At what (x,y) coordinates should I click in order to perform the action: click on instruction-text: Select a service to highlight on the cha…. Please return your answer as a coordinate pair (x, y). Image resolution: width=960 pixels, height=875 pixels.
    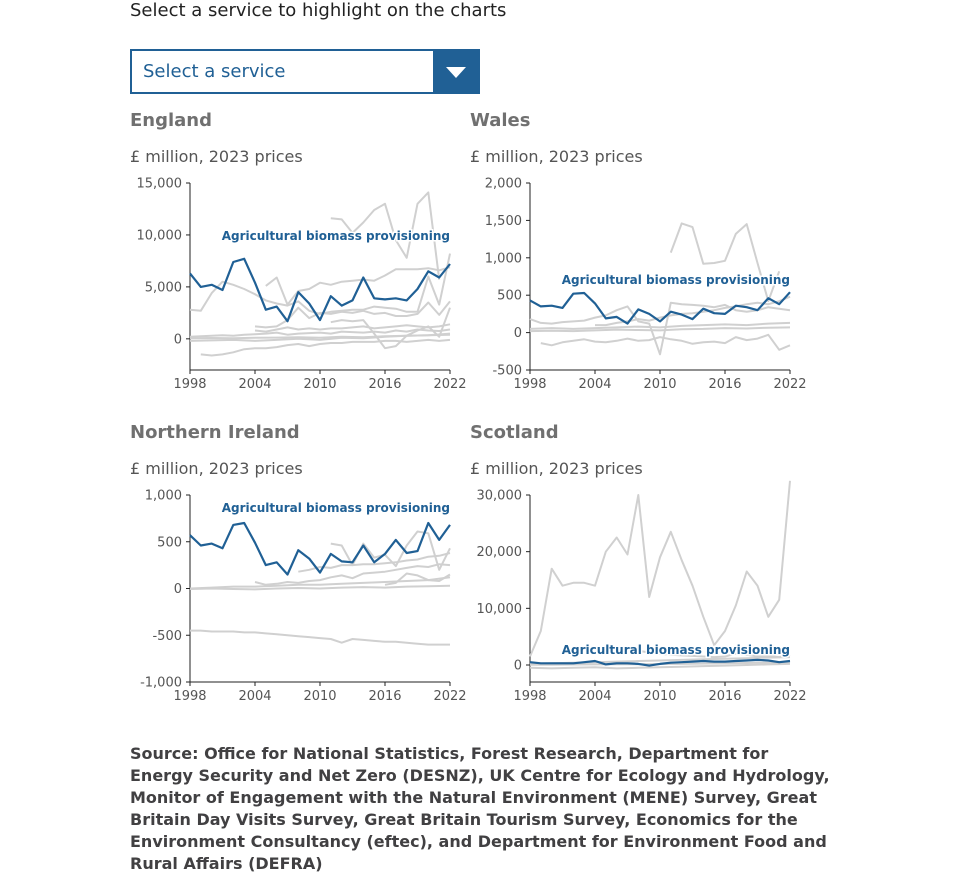
    Looking at the image, I should click on (318, 10).